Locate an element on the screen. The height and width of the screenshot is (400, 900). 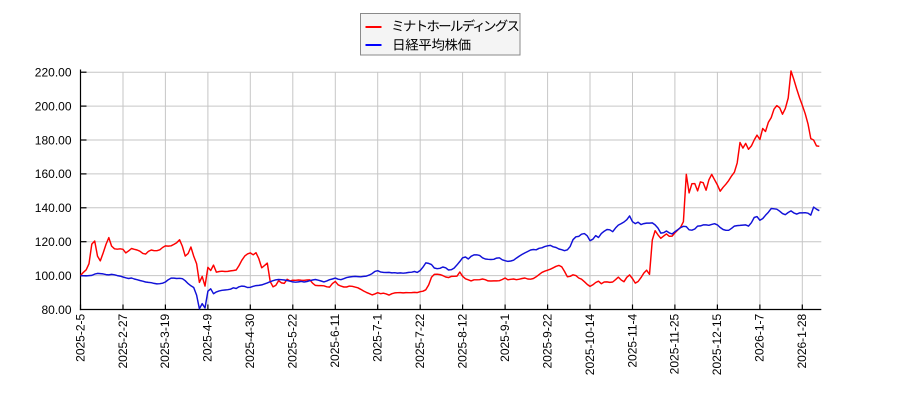
svg-text: 2025-2-27 is located at coordinates (123, 340).